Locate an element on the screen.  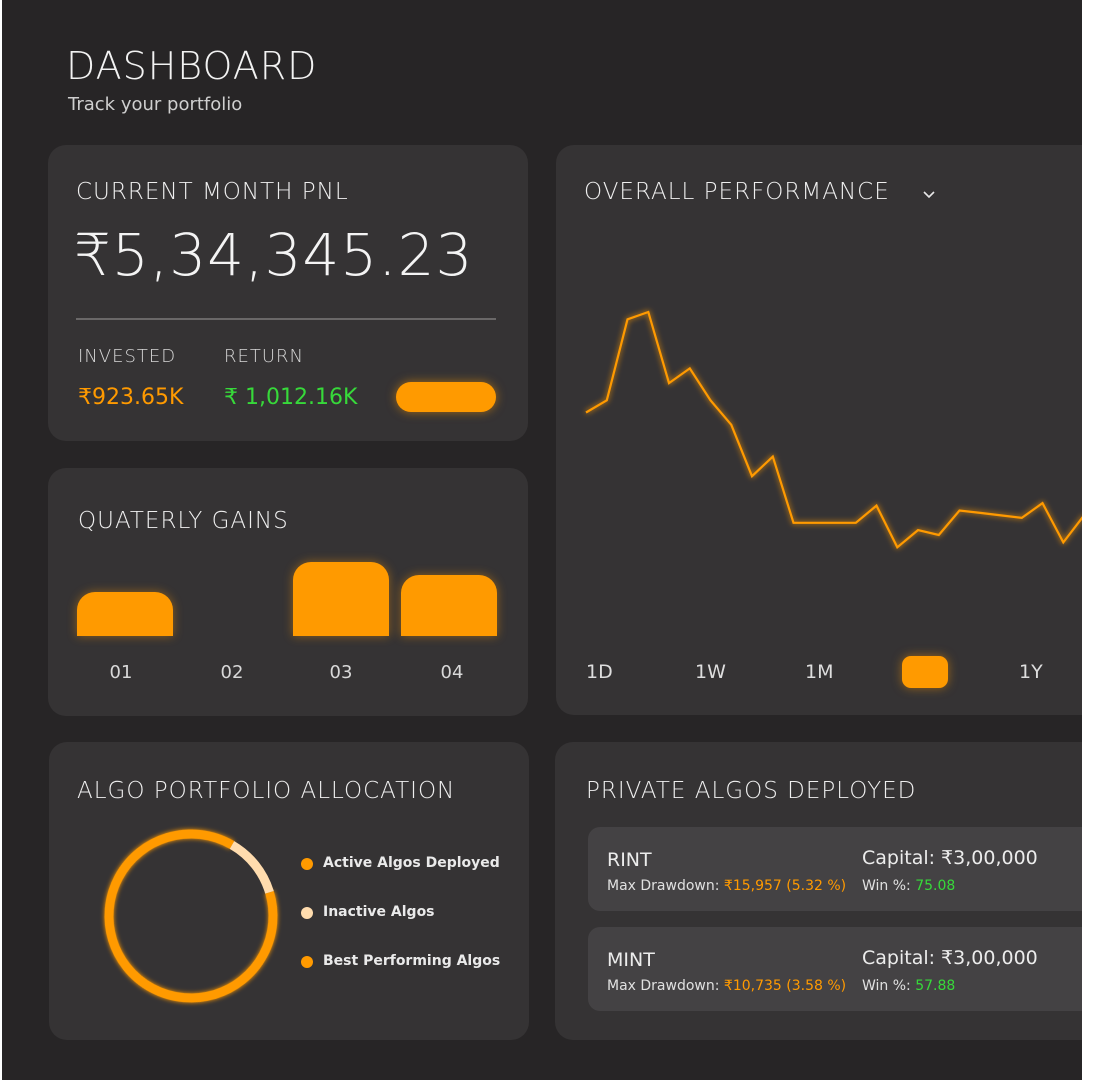
algo-win-rate: Win %: 75.08 is located at coordinates (909, 886).